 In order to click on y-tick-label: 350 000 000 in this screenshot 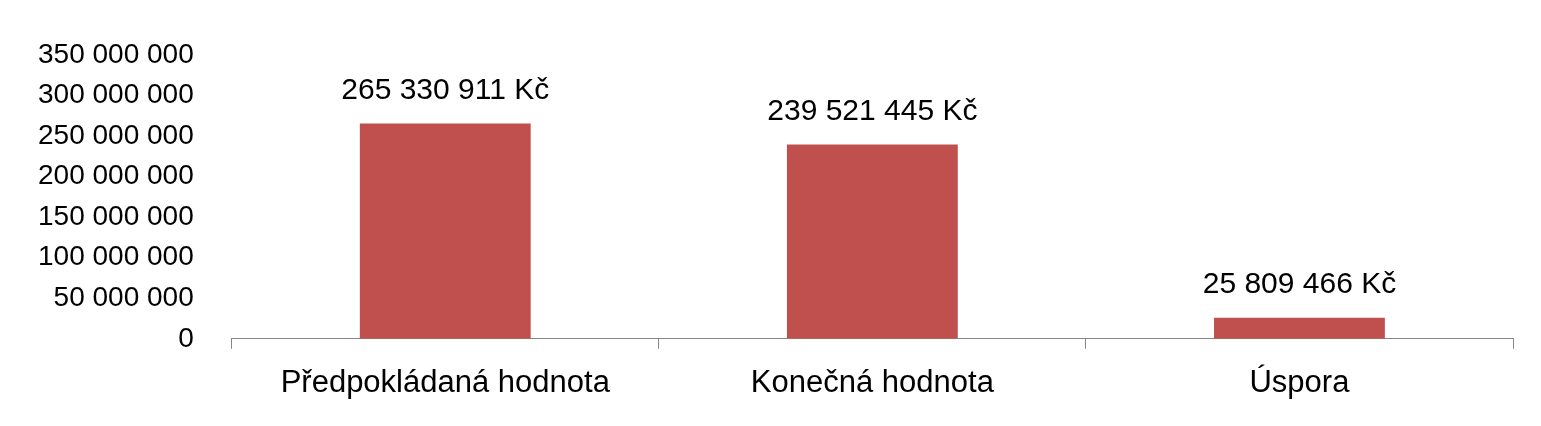, I will do `click(115, 53)`.